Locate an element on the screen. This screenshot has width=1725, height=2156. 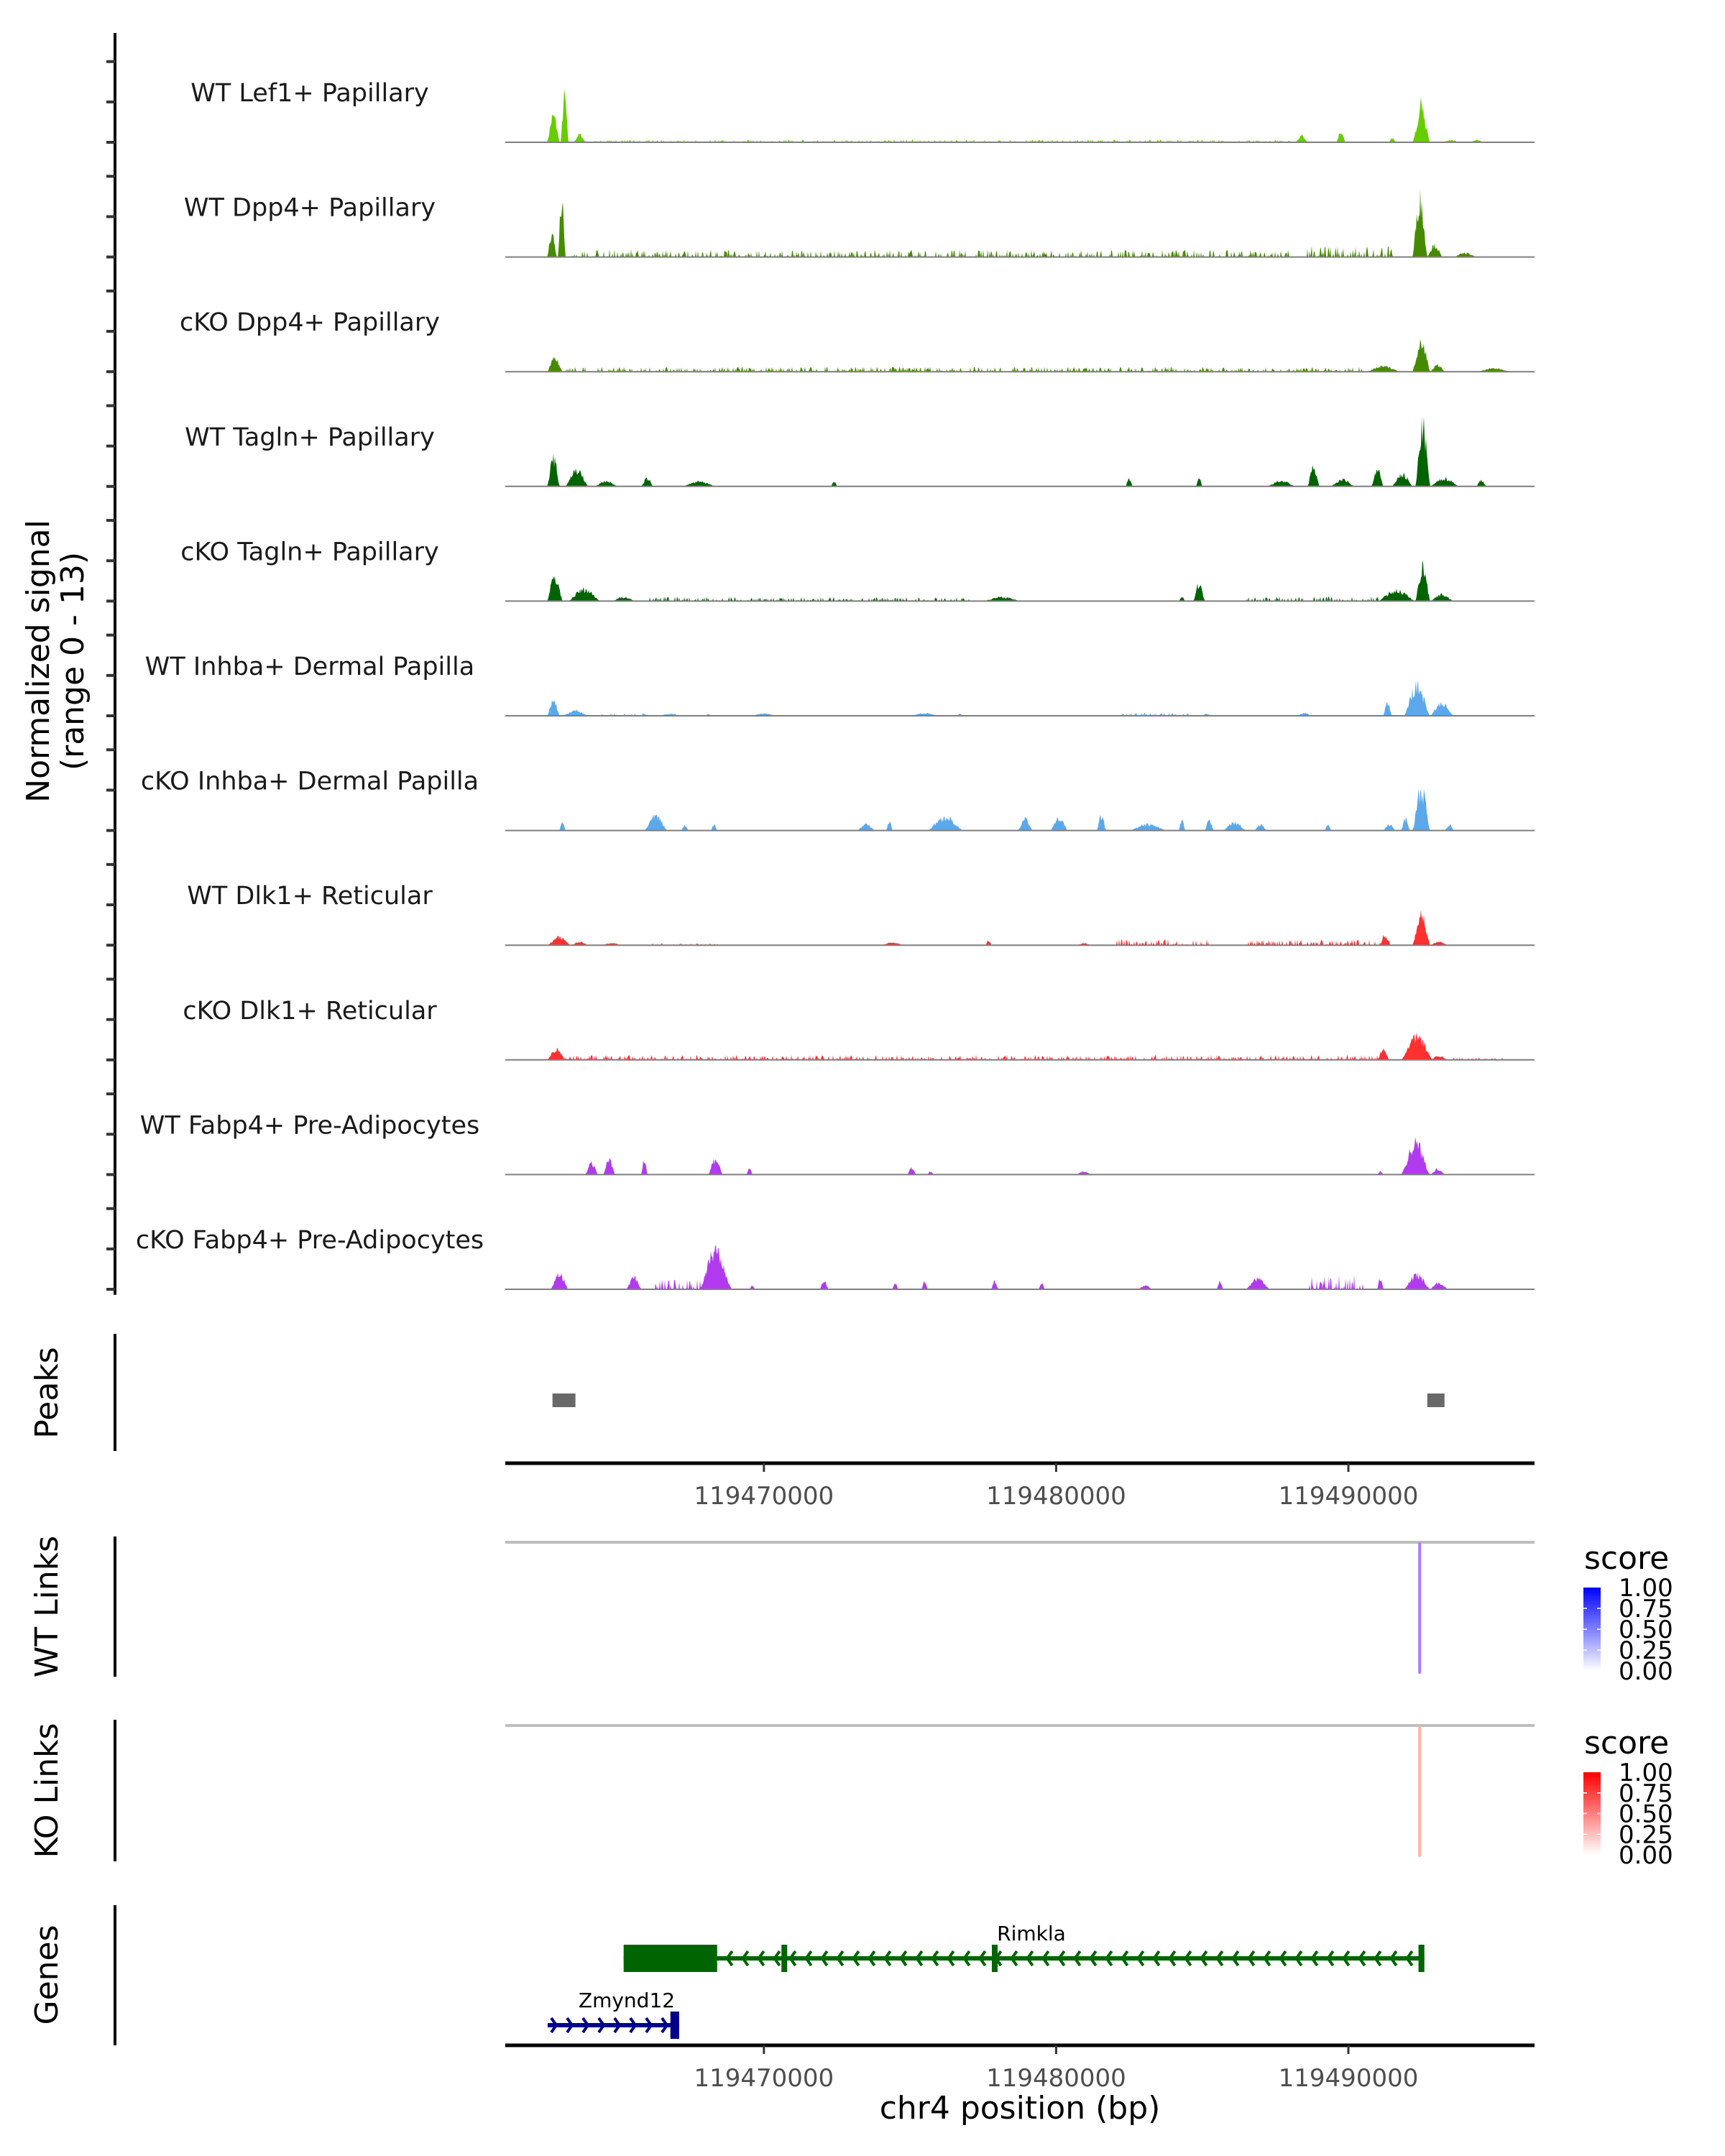
coverage-track: WT Inhba+ Dermal Papilla is located at coordinates (840, 685).